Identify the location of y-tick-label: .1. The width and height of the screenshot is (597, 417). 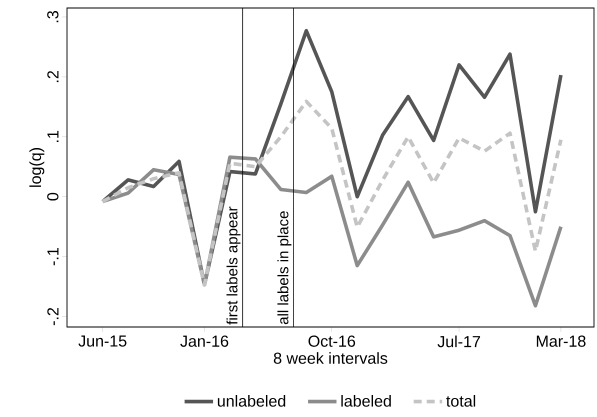
(52, 136).